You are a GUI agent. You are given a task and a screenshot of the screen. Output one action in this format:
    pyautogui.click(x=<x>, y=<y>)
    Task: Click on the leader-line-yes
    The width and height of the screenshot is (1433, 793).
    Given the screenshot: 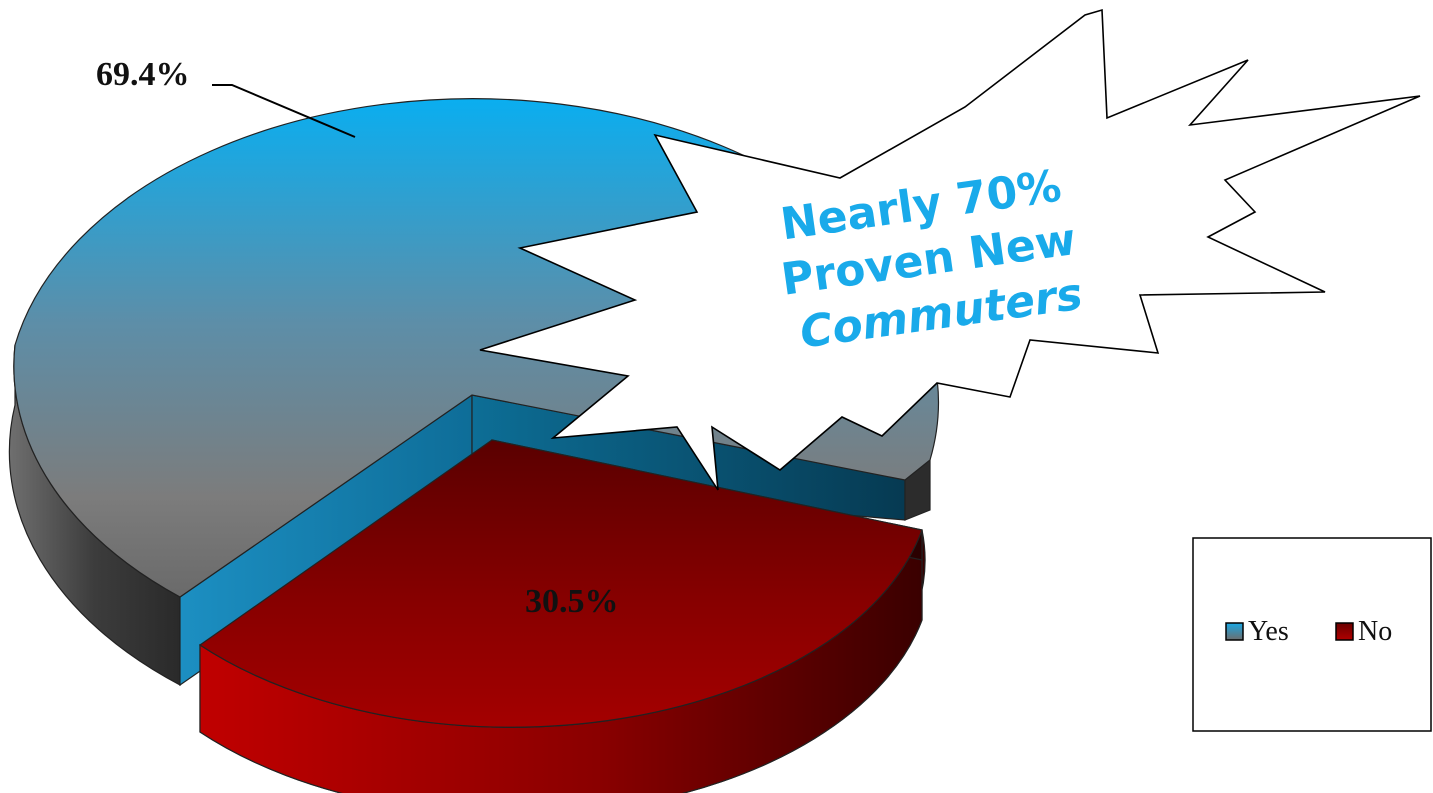 What is the action you would take?
    pyautogui.click(x=284, y=111)
    